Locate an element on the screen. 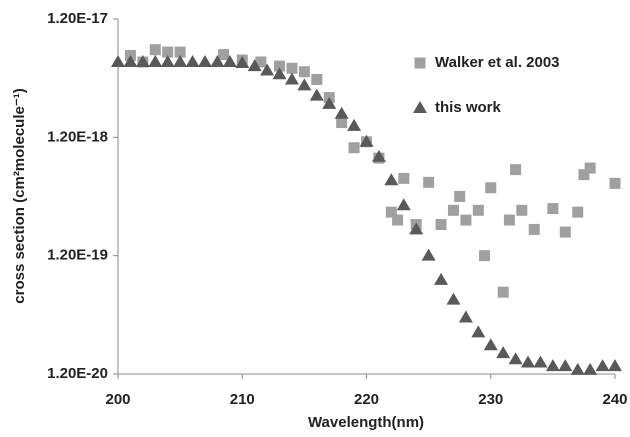 This screenshot has height=437, width=630. x-tick-label: 230 is located at coordinates (490, 399).